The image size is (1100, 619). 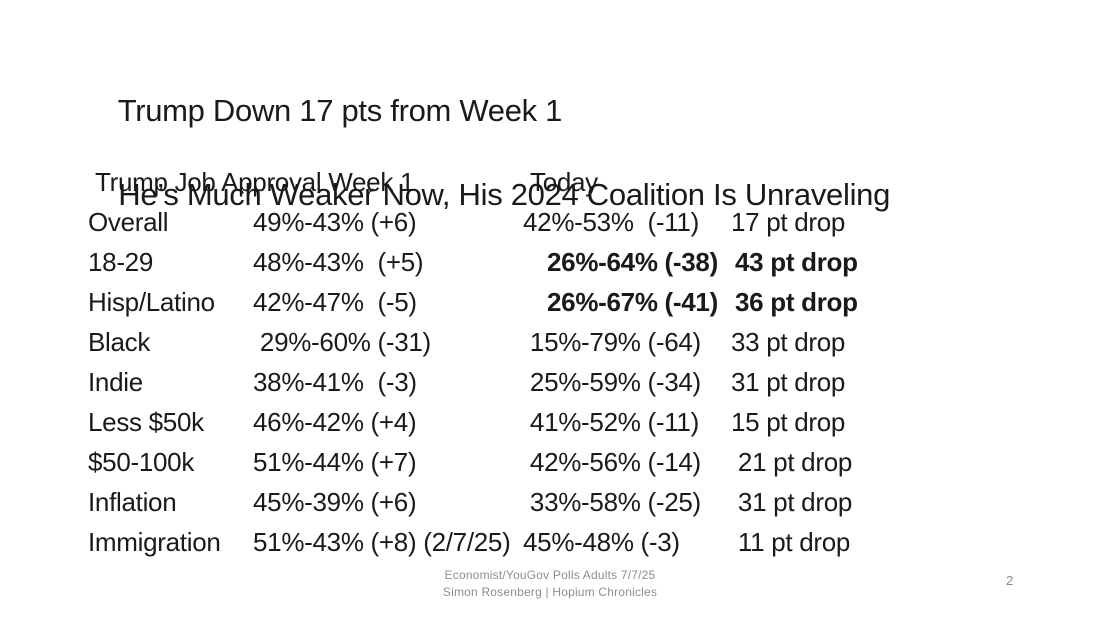 I want to click on row-today-value: 26%-64% (-38), so click(x=632, y=262).